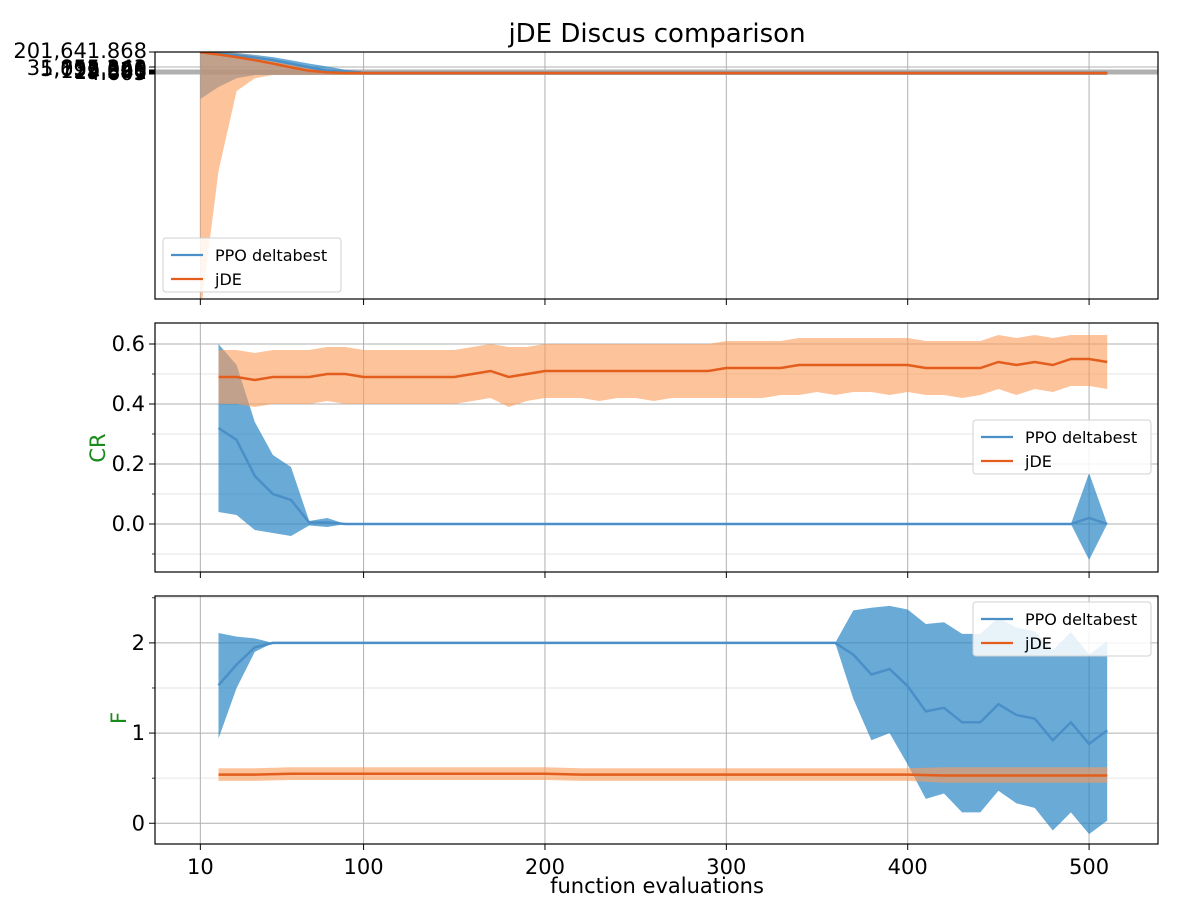  What do you see at coordinates (657, 886) in the screenshot?
I see `x-axis-label: function evaluations` at bounding box center [657, 886].